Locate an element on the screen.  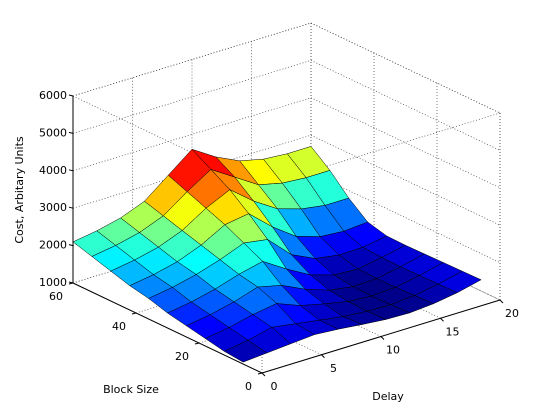
z-axis-label: Cost, Arbitary Units is located at coordinates (19, 190).